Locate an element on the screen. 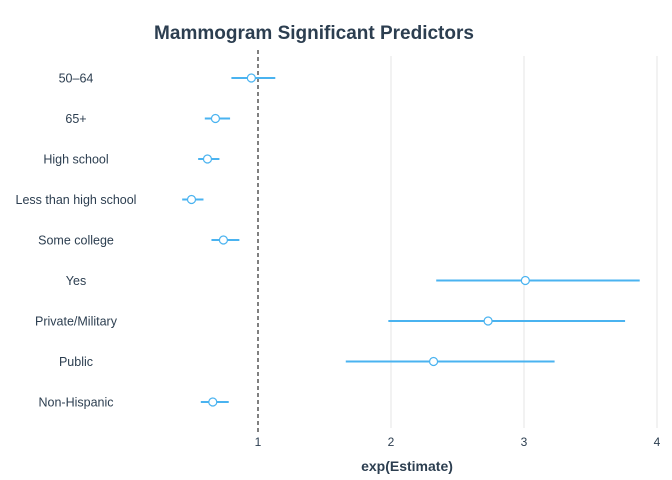 This screenshot has height=480, width=672. category-label: 50–64 is located at coordinates (76, 79).